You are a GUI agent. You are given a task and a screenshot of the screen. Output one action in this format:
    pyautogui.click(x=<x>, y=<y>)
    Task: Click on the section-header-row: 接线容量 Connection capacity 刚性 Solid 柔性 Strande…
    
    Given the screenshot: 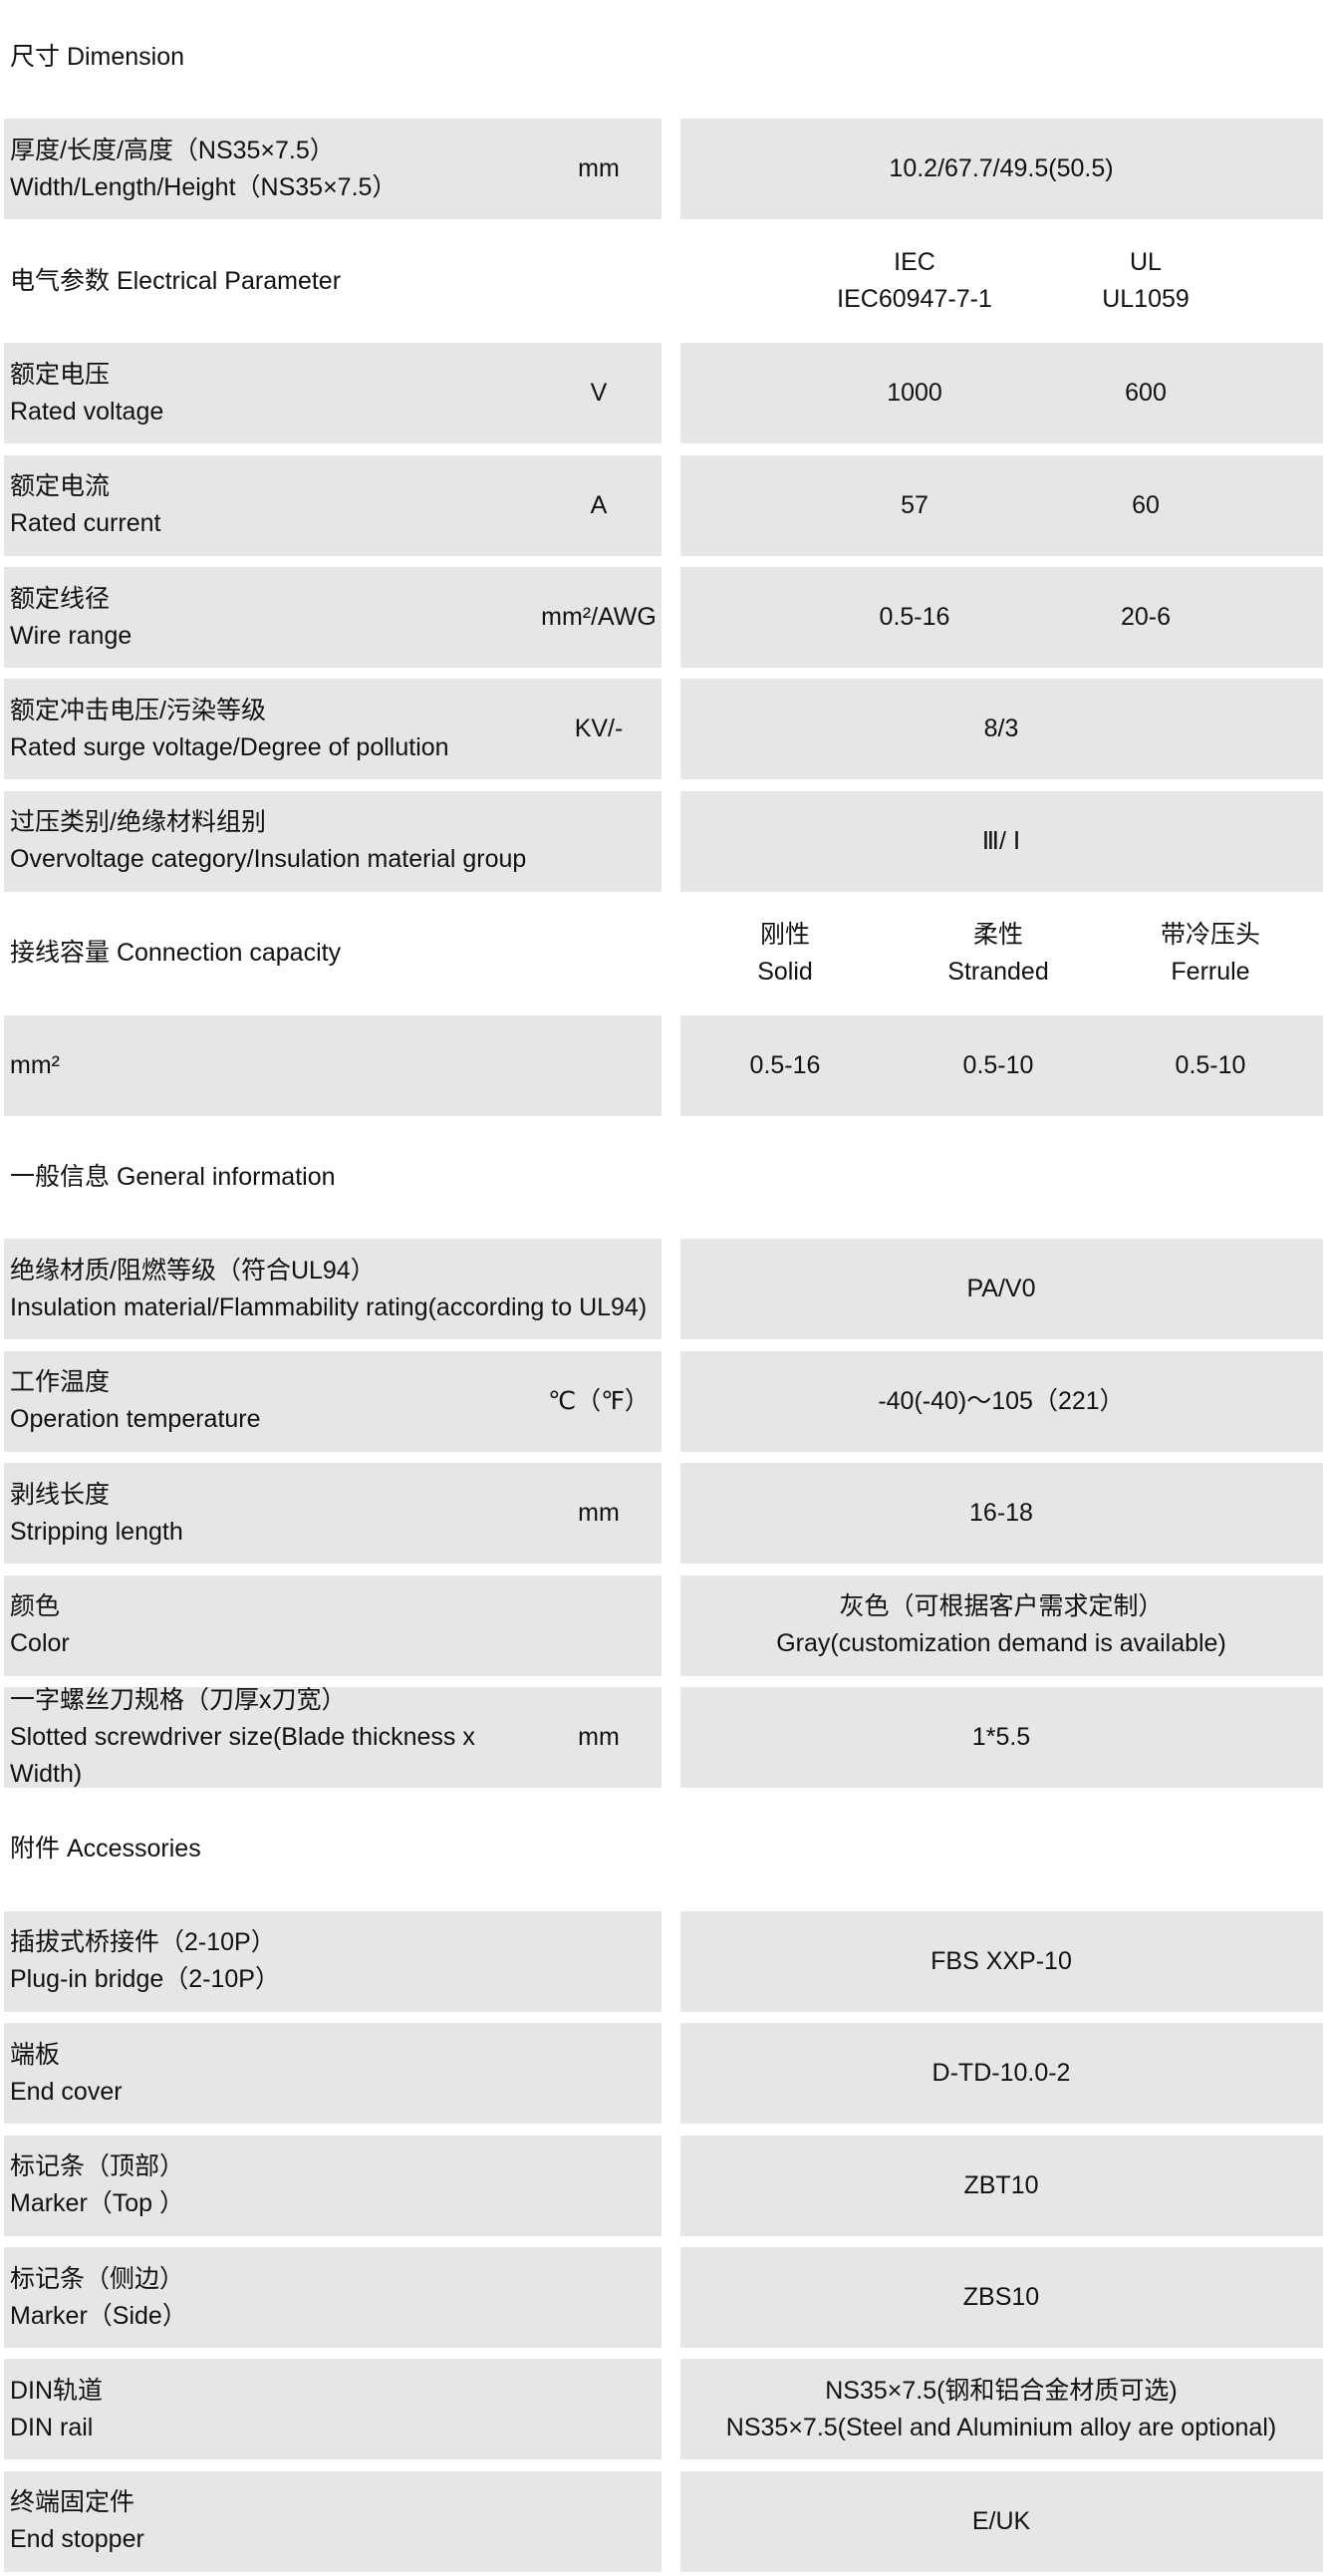 What is the action you would take?
    pyautogui.click(x=662, y=953)
    